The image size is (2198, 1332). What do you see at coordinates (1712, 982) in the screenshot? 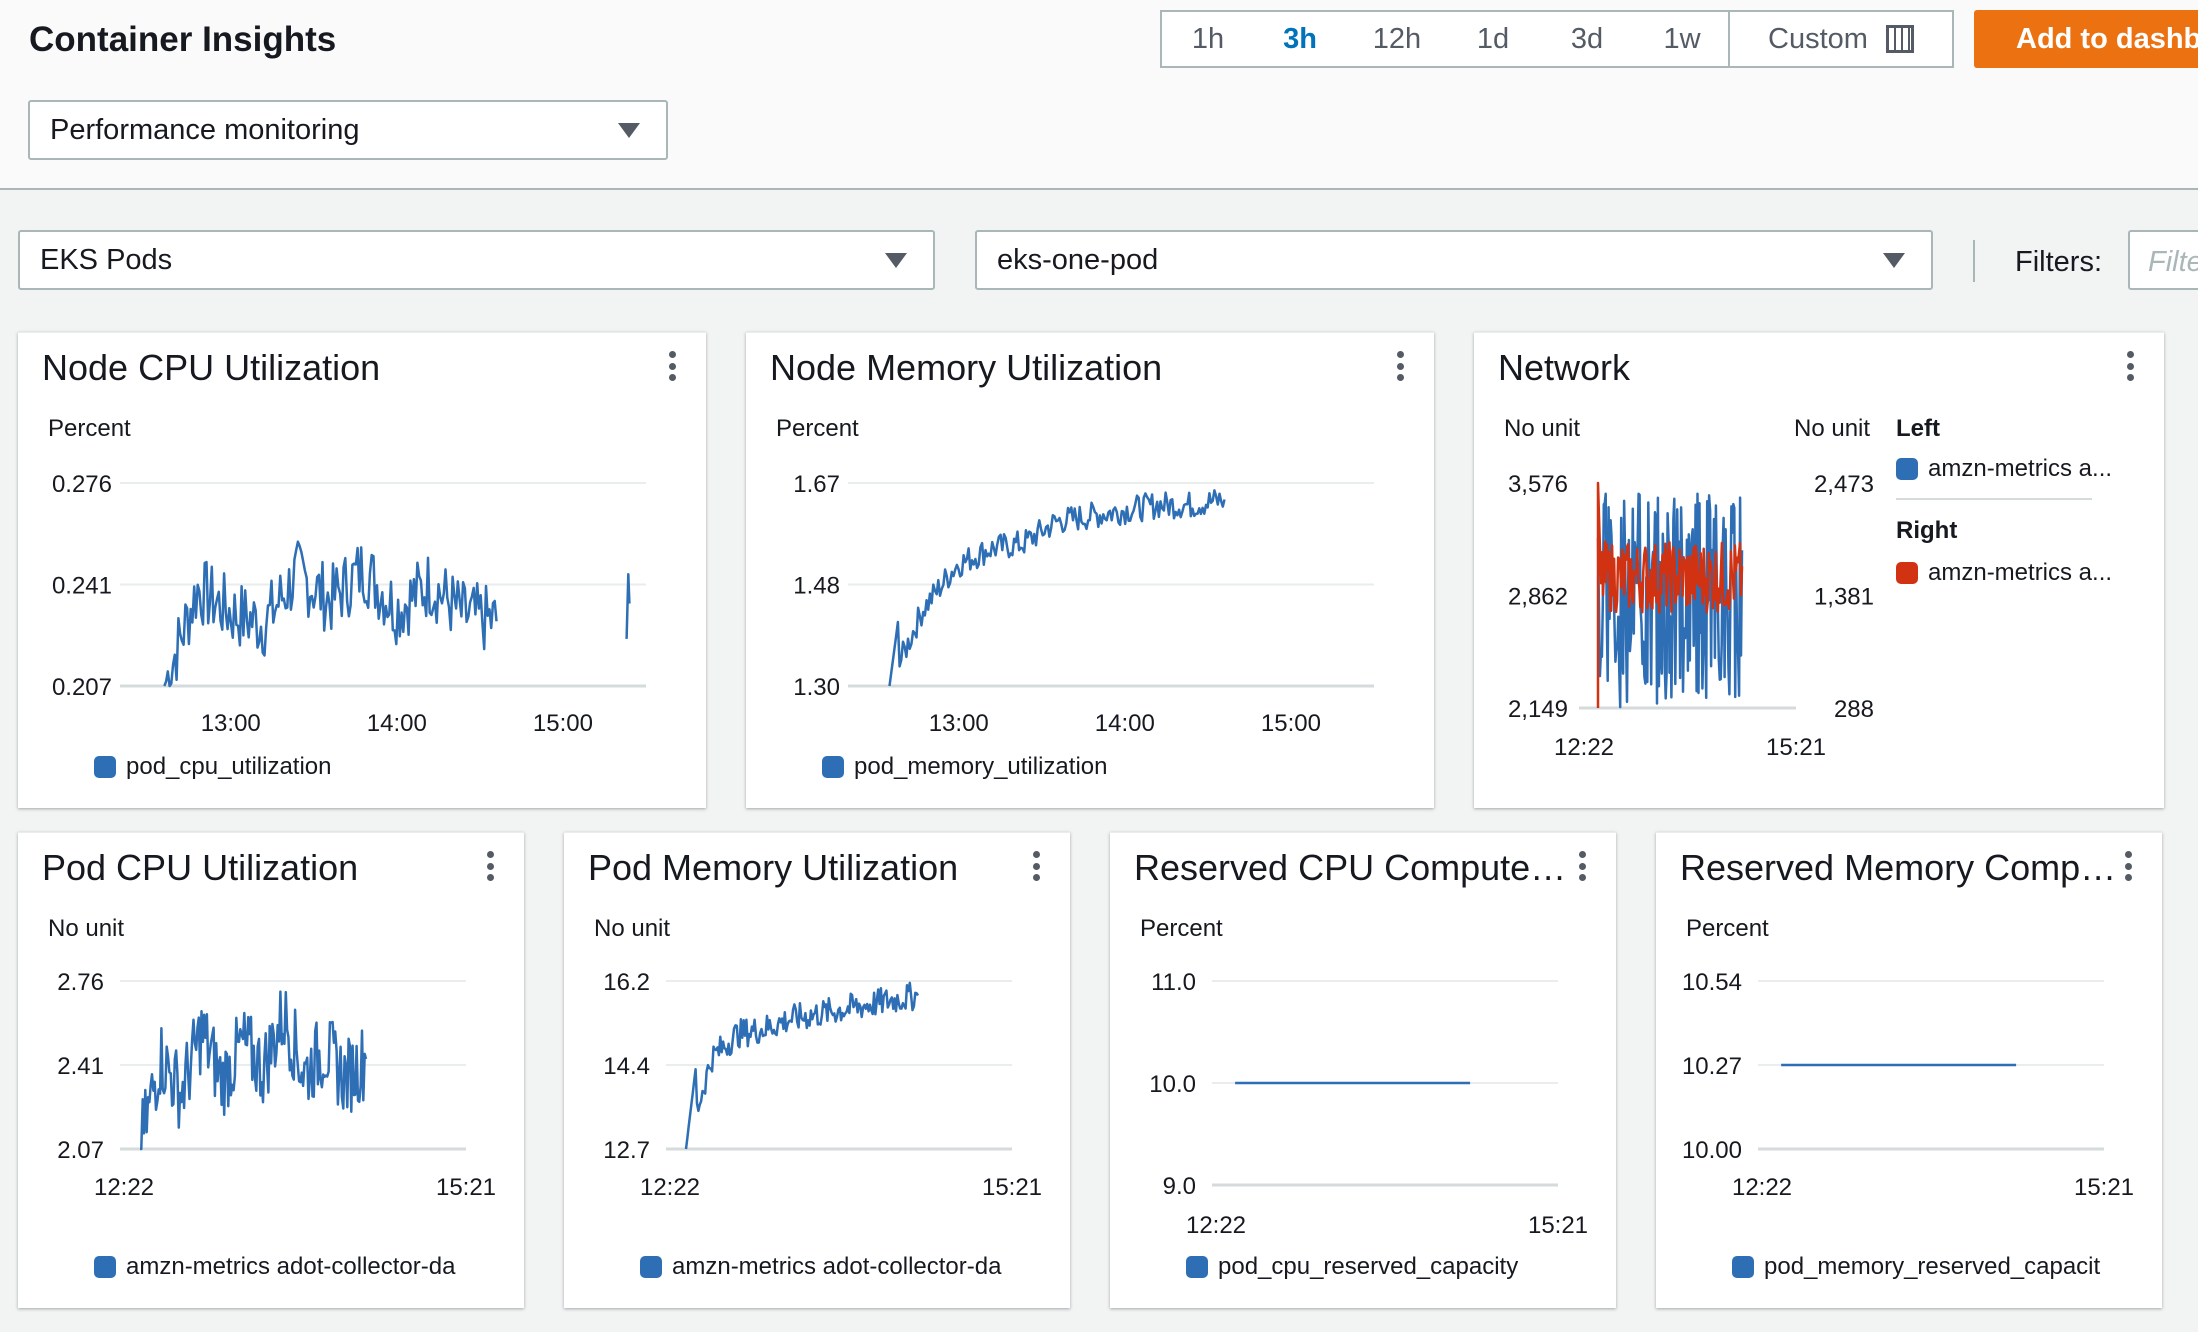
I see `y-tick-label: 10.54` at bounding box center [1712, 982].